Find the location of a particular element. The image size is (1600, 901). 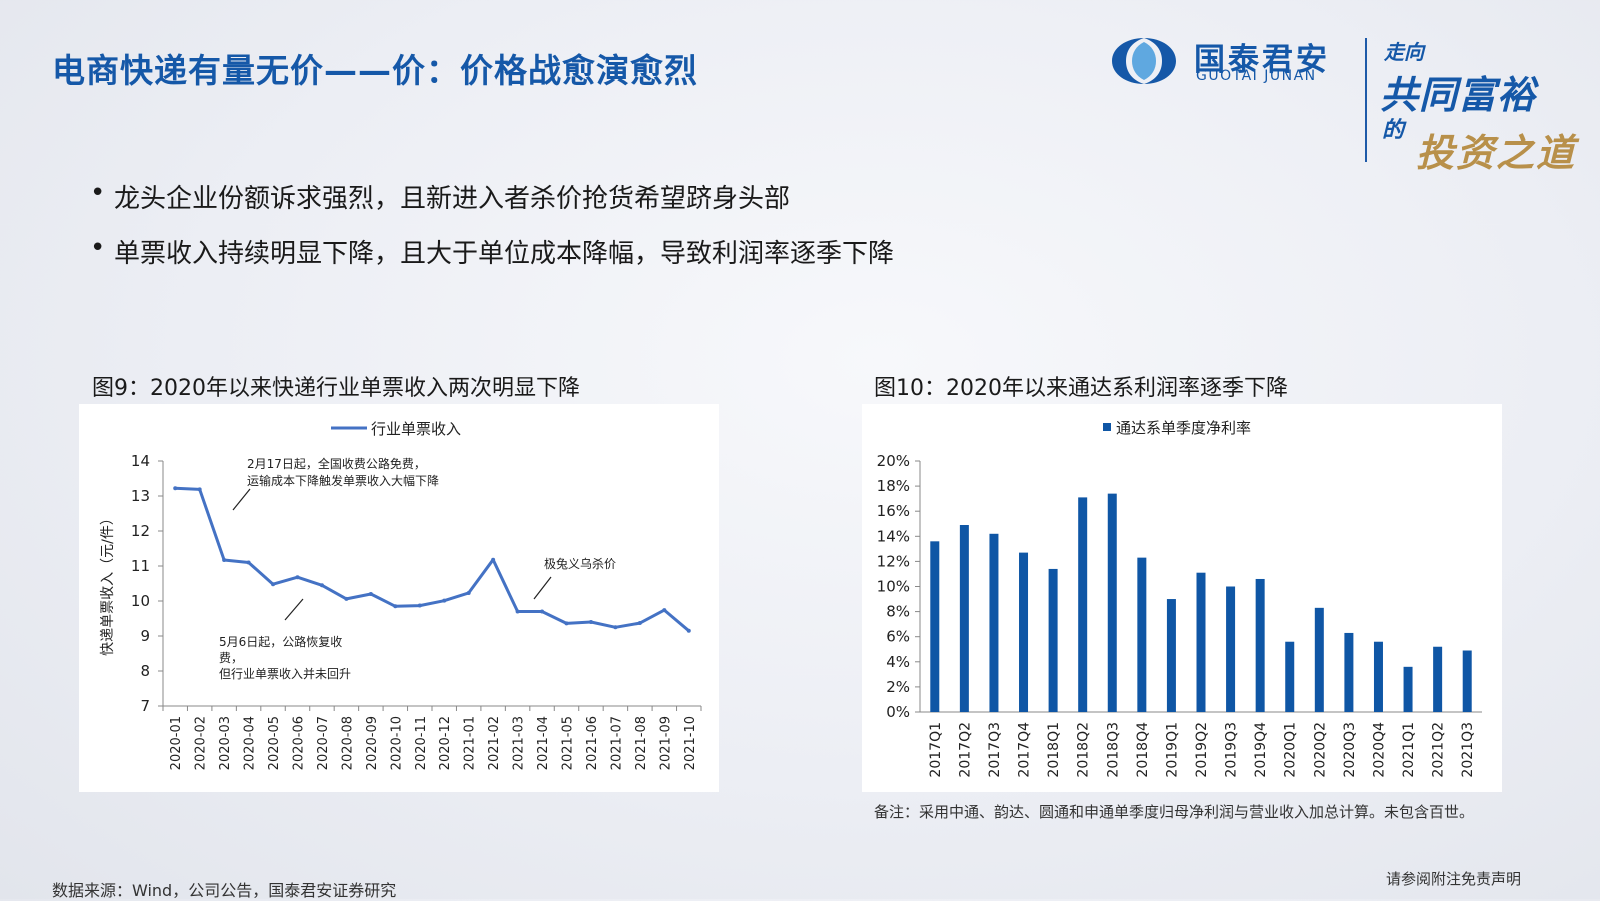

y-tick-label: 10% is located at coordinates (893, 587).